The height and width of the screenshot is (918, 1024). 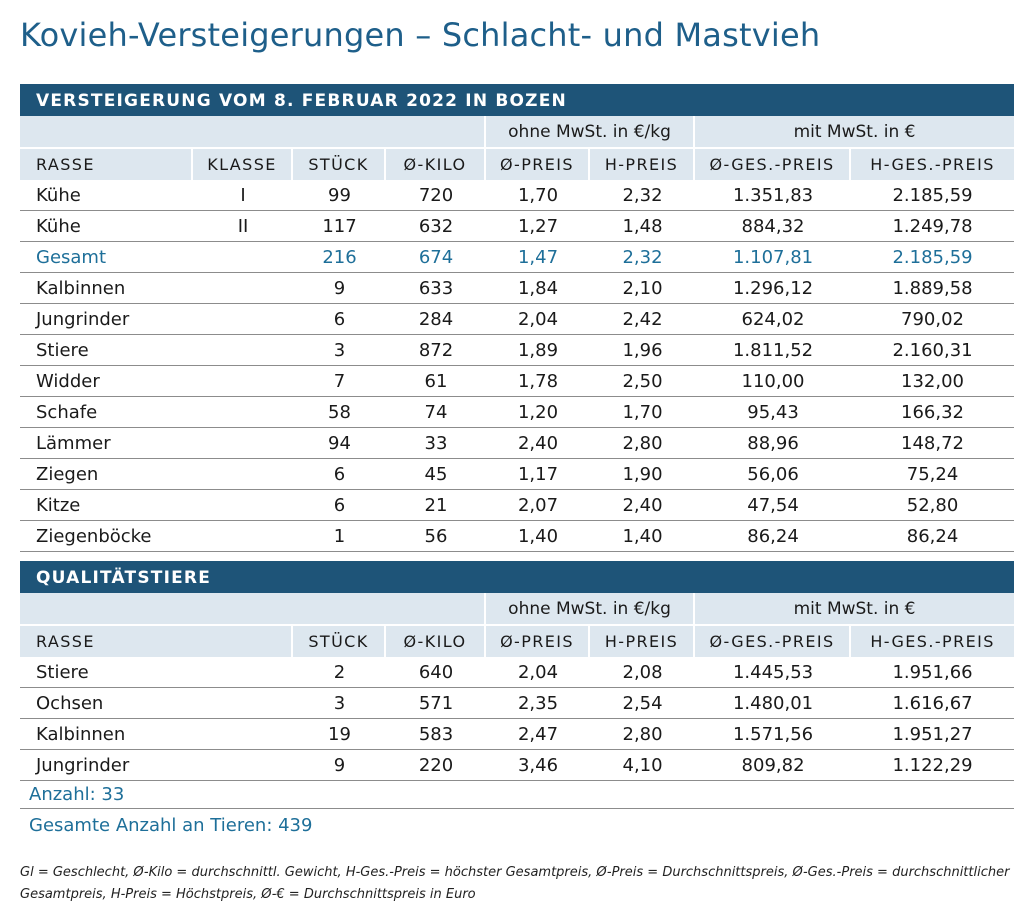 I want to click on table-row: Stiere 2 640 2,04 2,08 1.445,53 1.951,66, so click(x=517, y=672).